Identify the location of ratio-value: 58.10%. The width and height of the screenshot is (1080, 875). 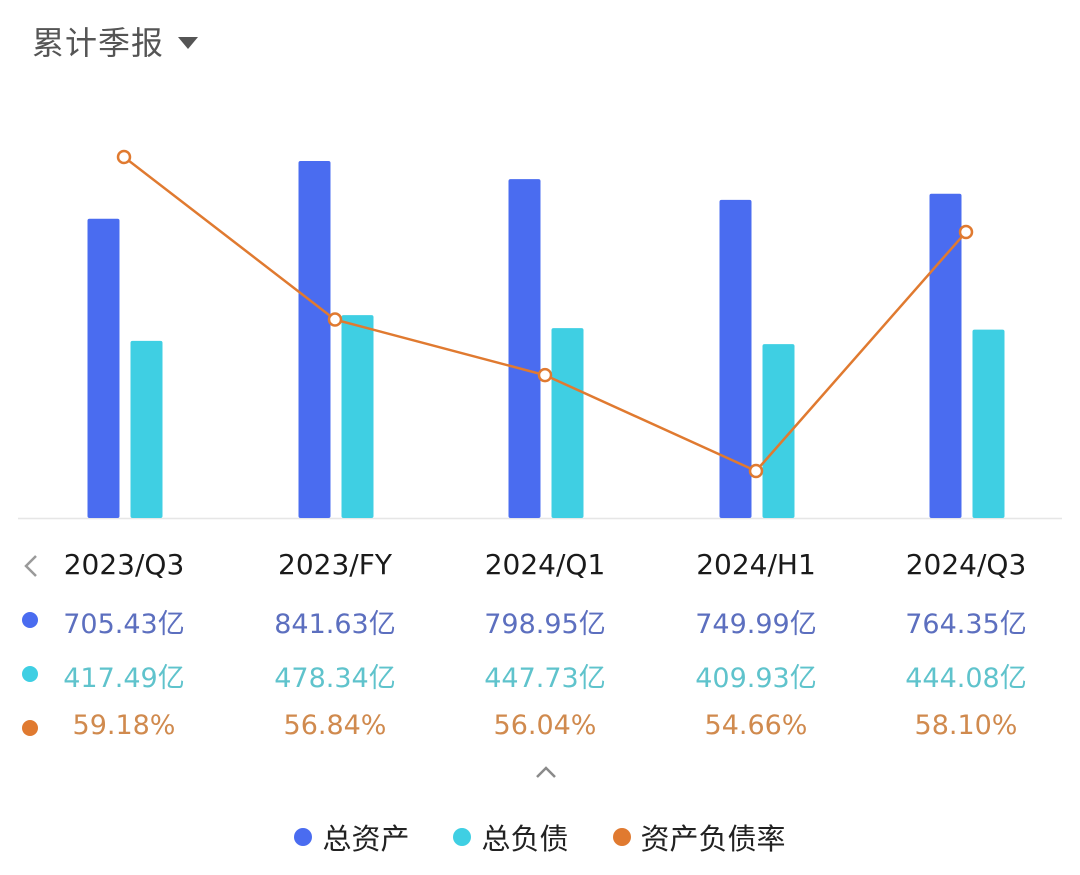
(966, 725).